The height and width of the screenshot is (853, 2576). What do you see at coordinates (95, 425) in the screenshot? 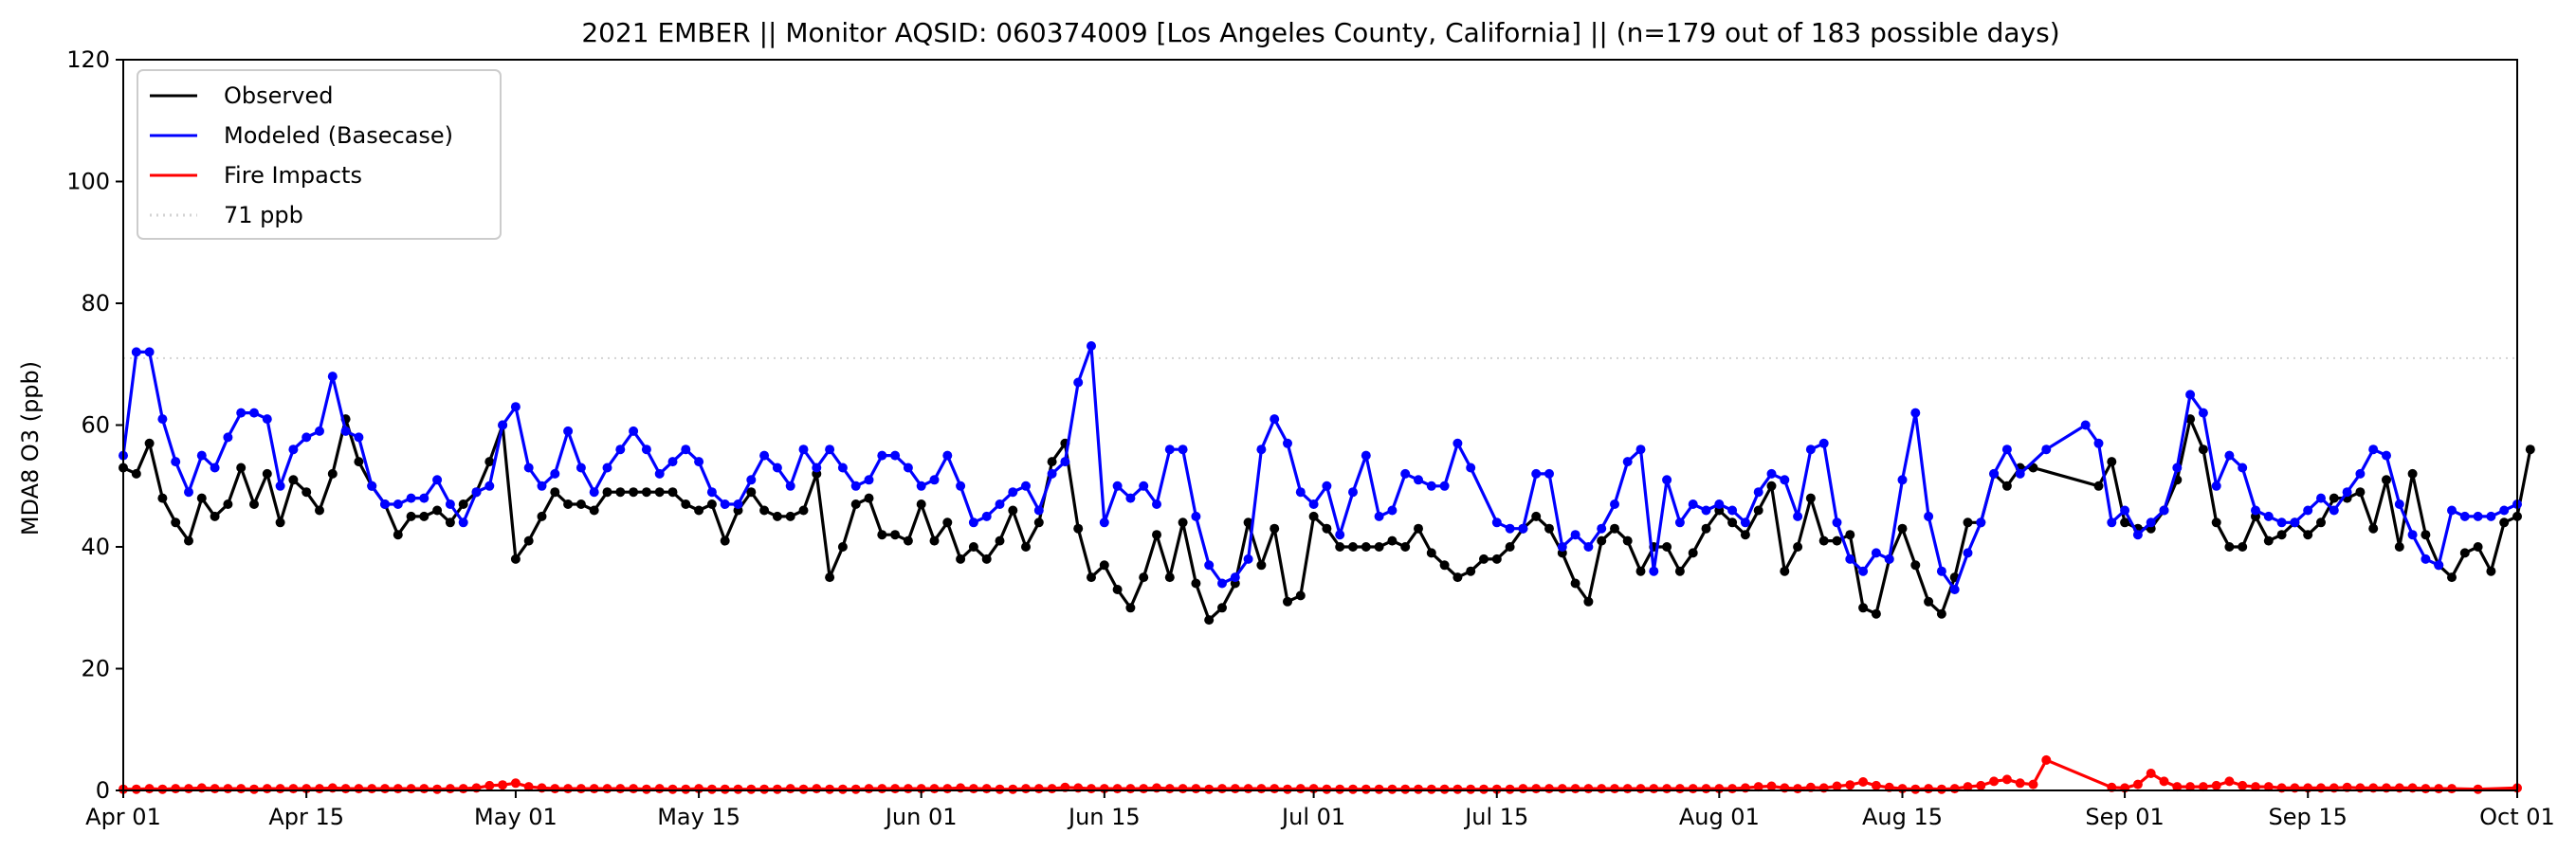
I see `y-tick-label: 60` at bounding box center [95, 425].